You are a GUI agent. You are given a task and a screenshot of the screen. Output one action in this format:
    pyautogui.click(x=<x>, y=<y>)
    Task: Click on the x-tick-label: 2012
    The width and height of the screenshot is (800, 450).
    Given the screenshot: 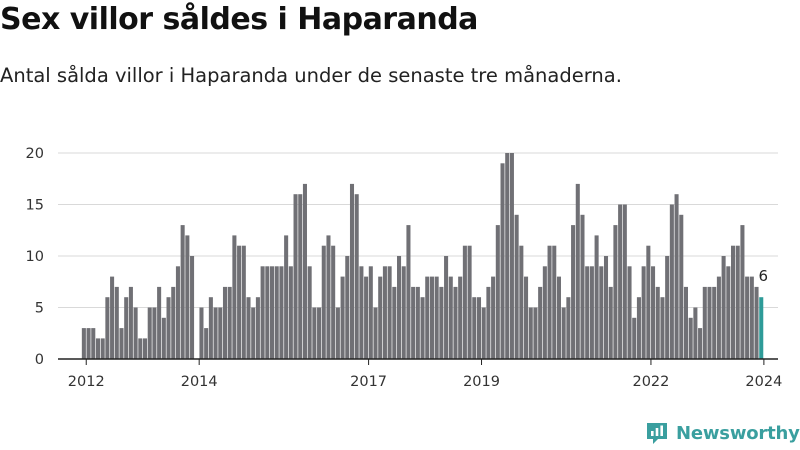 What is the action you would take?
    pyautogui.click(x=86, y=382)
    